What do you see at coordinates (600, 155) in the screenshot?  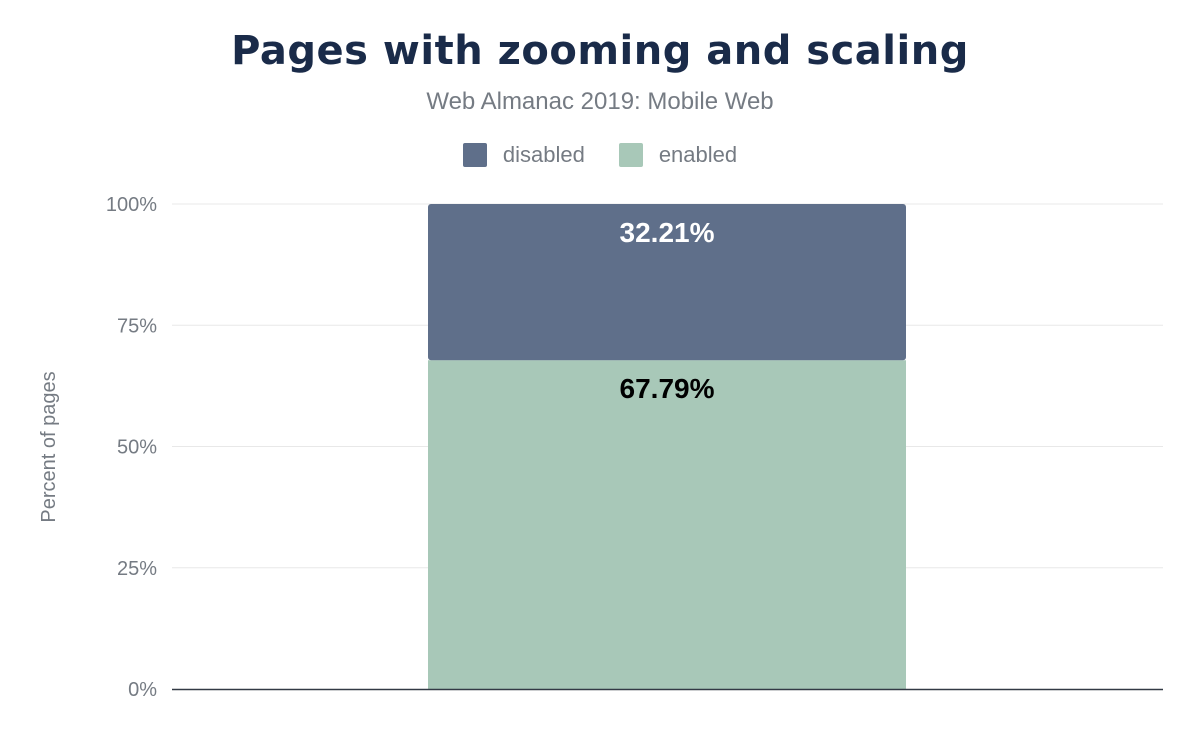 I see `legend: disabled enabled` at bounding box center [600, 155].